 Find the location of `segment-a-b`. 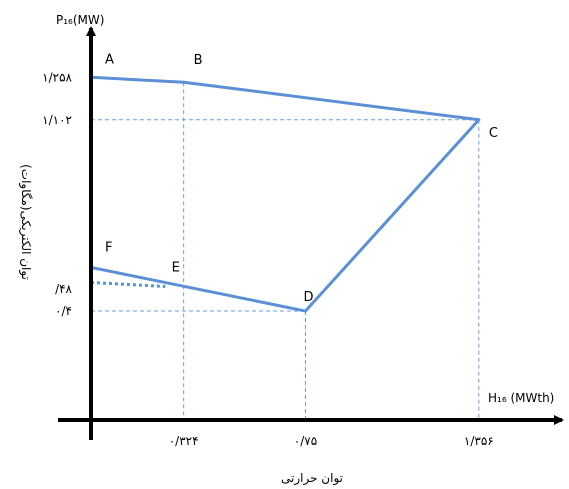

segment-a-b is located at coordinates (137, 79).